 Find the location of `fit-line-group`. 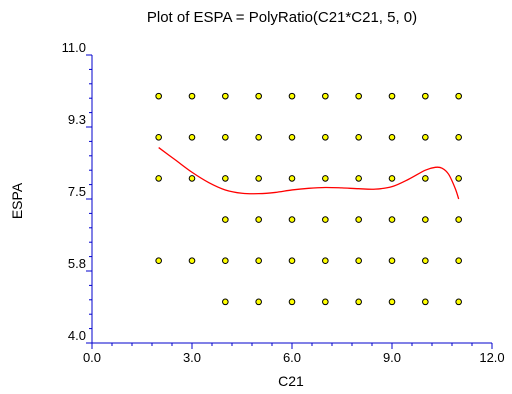

fit-line-group is located at coordinates (309, 173).